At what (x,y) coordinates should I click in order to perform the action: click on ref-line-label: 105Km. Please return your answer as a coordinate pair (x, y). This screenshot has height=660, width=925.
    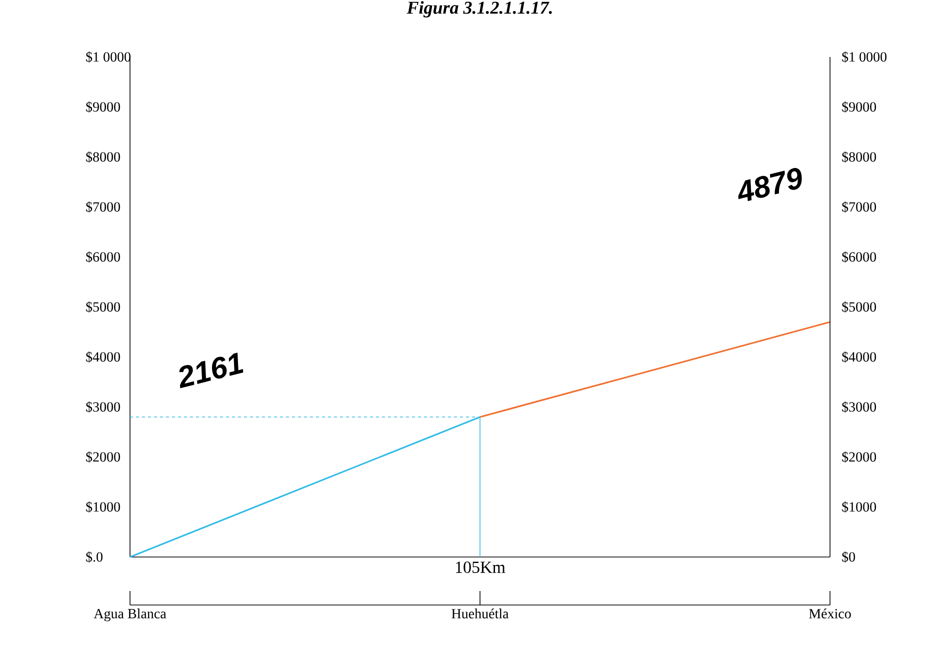
    Looking at the image, I should click on (481, 567).